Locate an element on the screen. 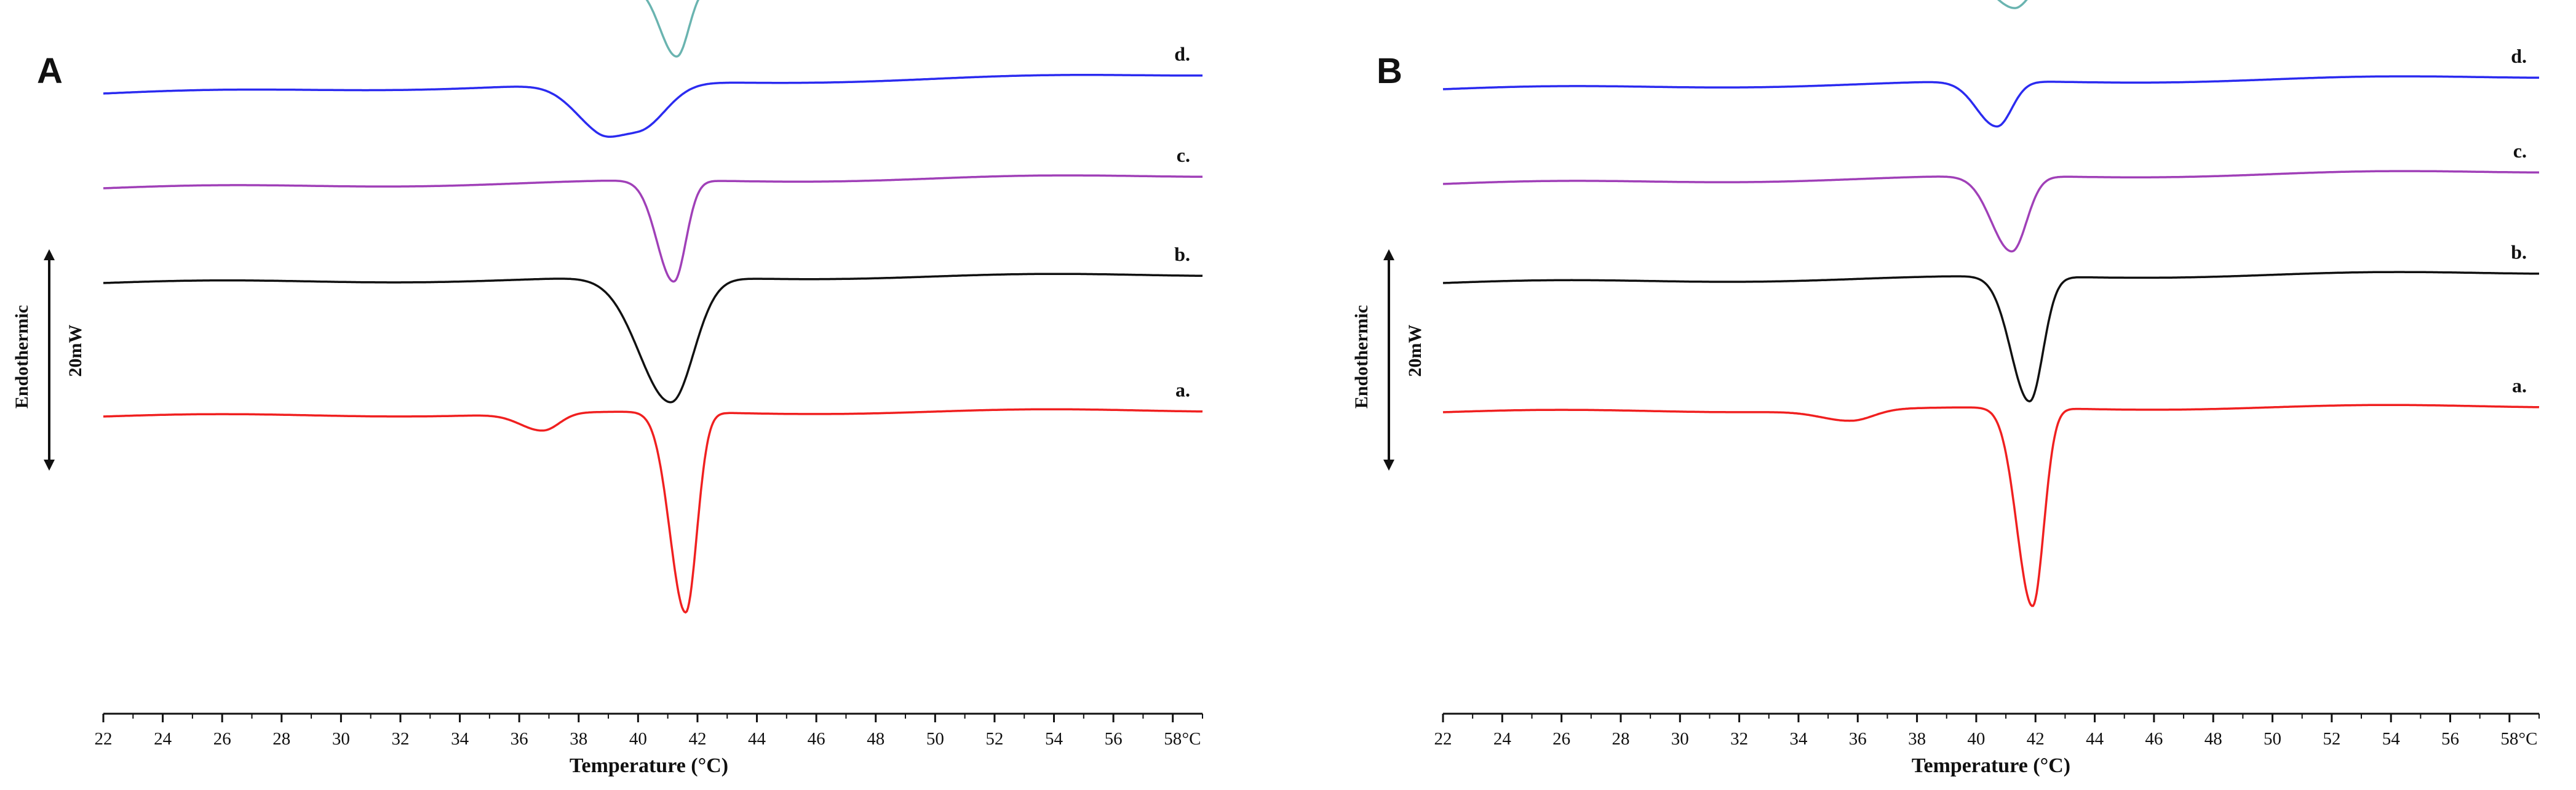  panel-letter: B is located at coordinates (1389, 71).